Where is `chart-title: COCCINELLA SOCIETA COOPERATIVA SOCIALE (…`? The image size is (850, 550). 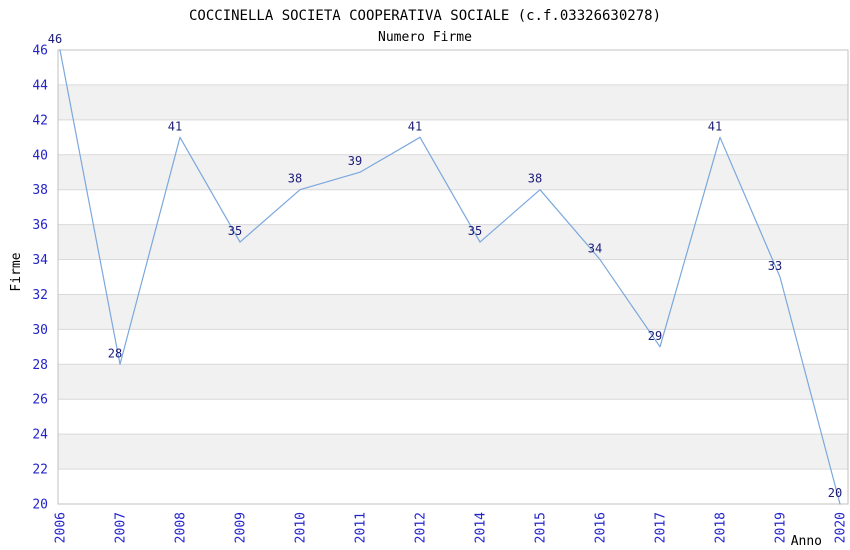
chart-title: COCCINELLA SOCIETA COOPERATIVA SOCIALE (… is located at coordinates (425, 16).